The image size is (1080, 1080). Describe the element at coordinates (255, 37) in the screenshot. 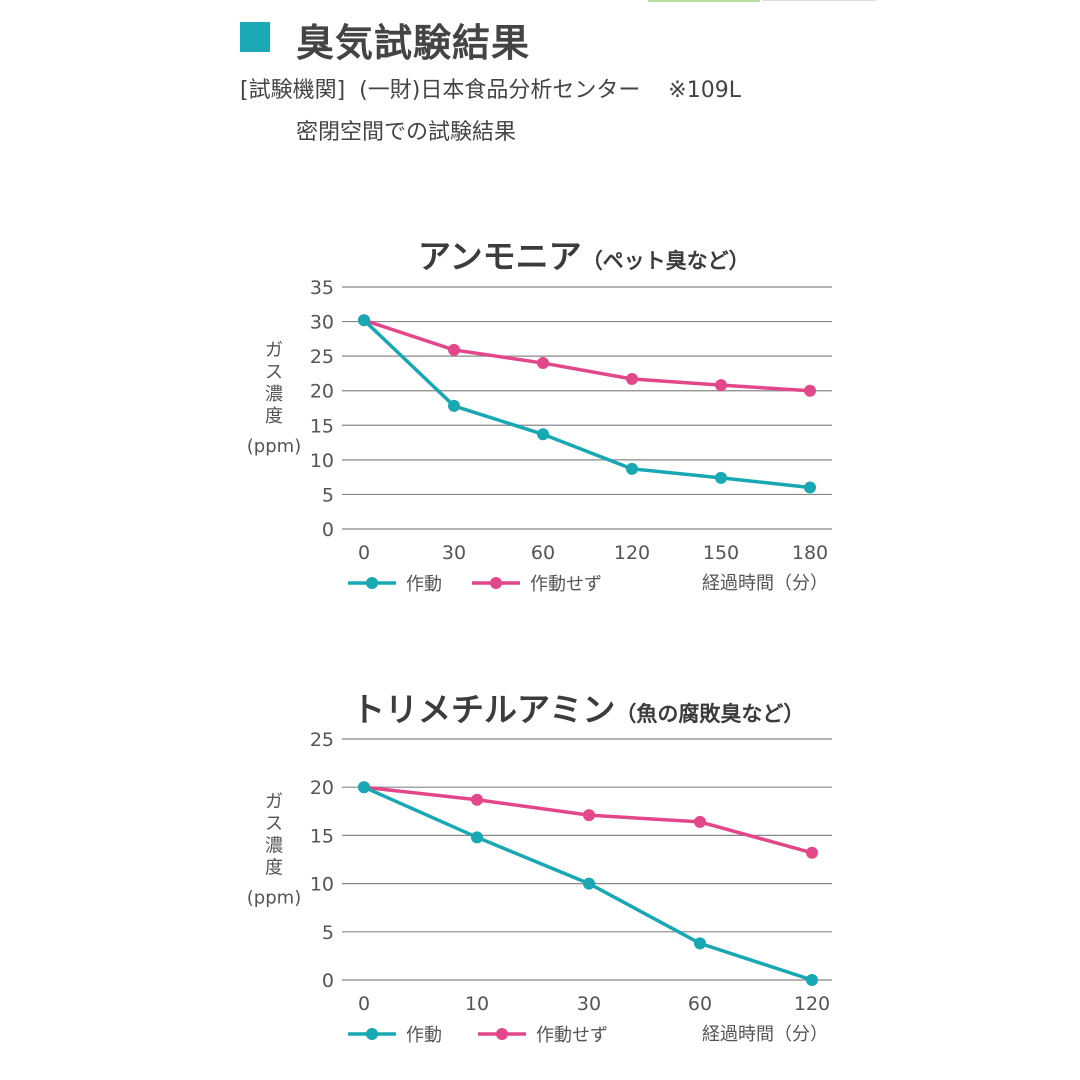

I see `title-square-icon` at that location.